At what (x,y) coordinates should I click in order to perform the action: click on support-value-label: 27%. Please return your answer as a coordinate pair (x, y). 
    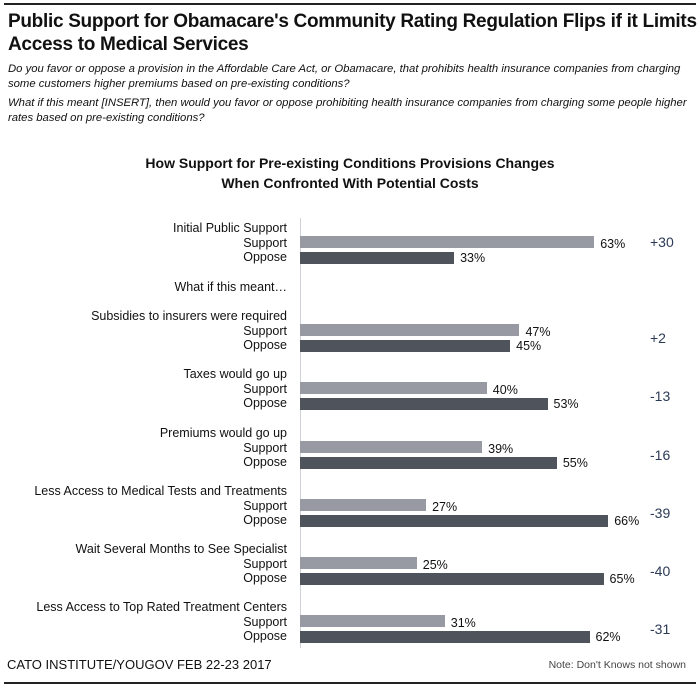
    Looking at the image, I should click on (445, 507).